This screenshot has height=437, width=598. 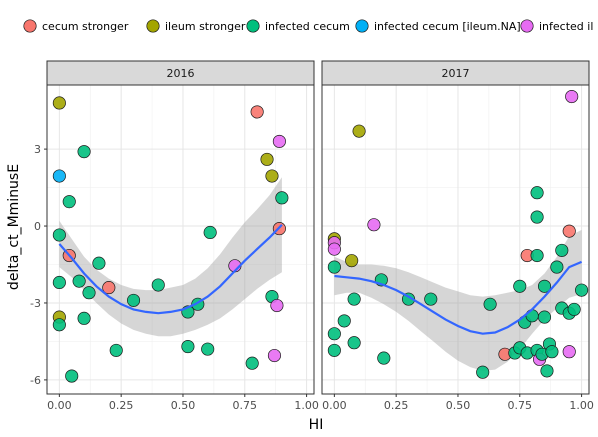 What do you see at coordinates (85, 26) in the screenshot?
I see `legend-label-0: cecum stronger` at bounding box center [85, 26].